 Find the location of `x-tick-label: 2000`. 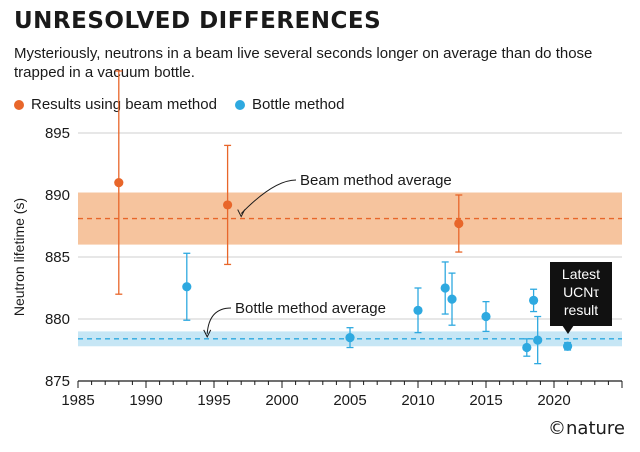

x-tick-label: 2000 is located at coordinates (281, 400).